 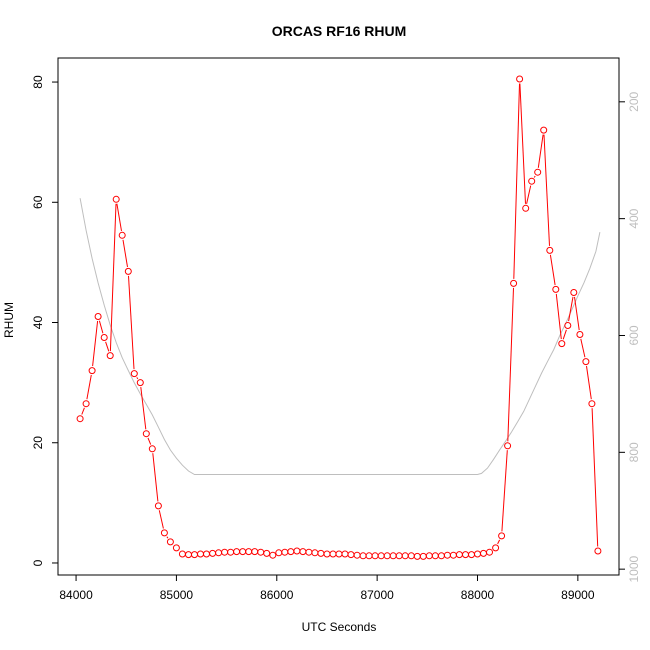 I want to click on x-tick-label: 87000, so click(x=377, y=595).